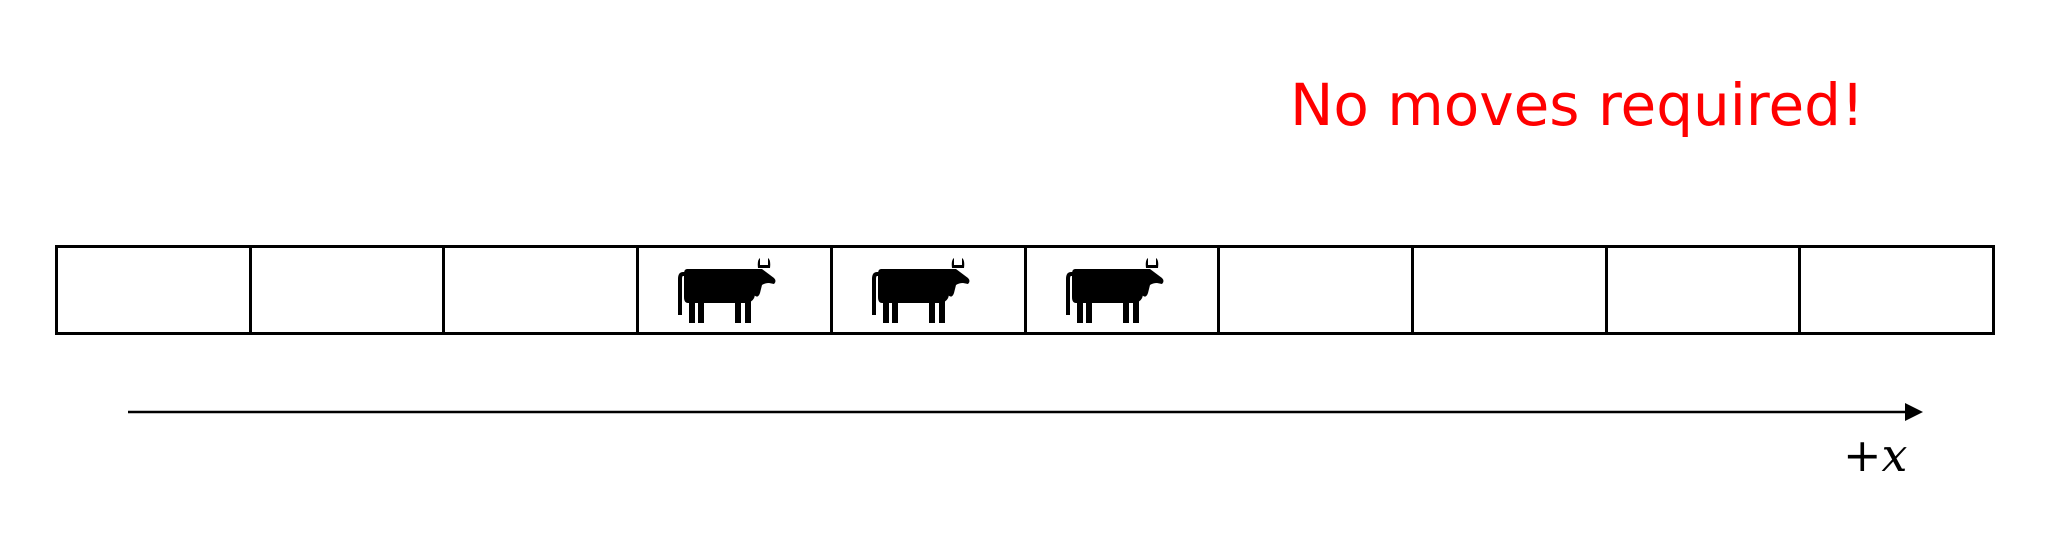  What do you see at coordinates (1914, 412) in the screenshot?
I see `x-axis-arrowhead` at bounding box center [1914, 412].